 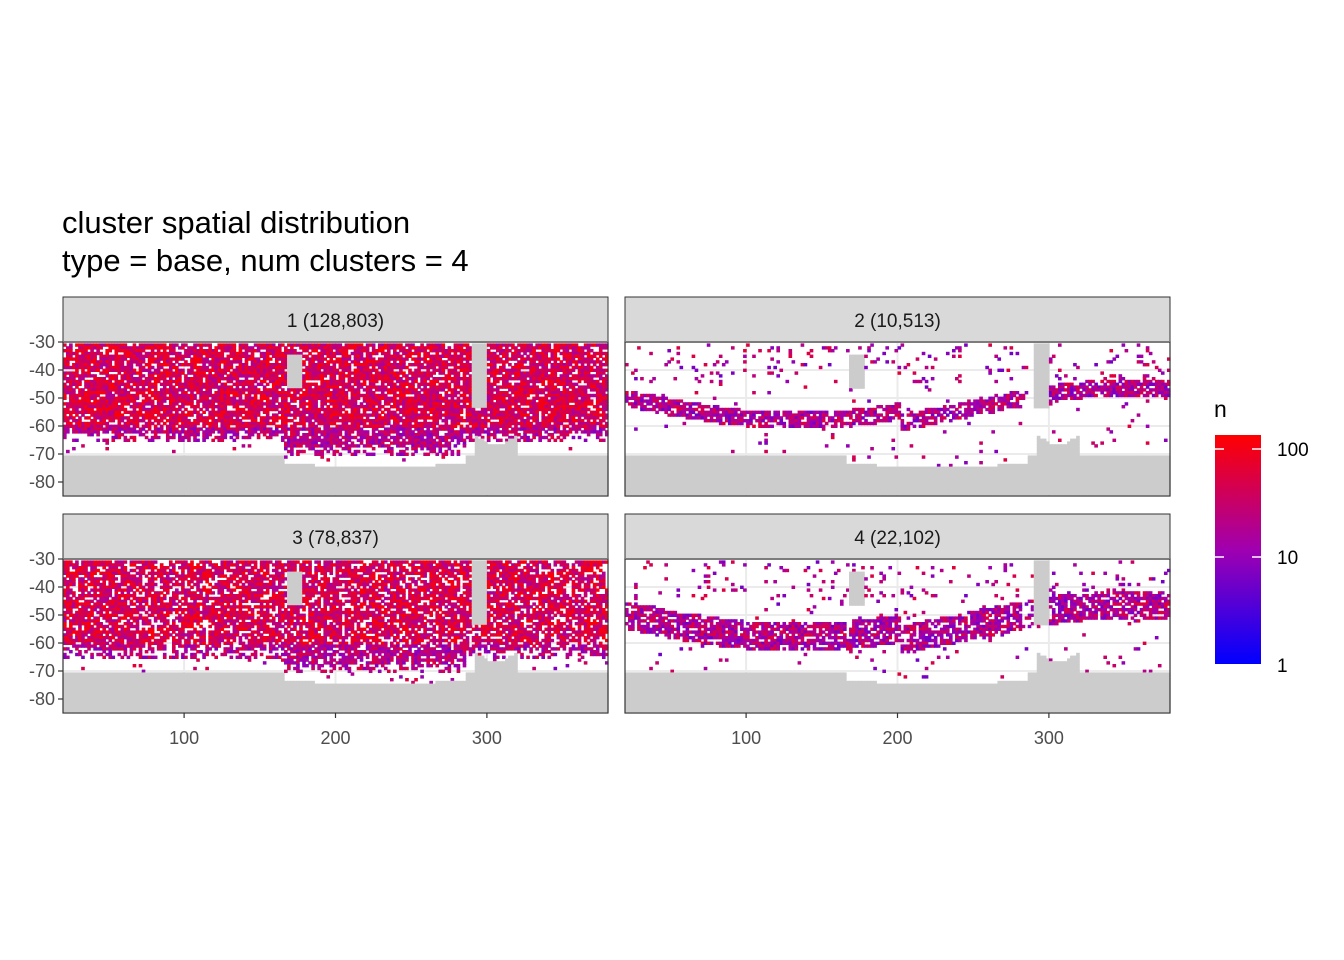 What do you see at coordinates (265, 261) in the screenshot?
I see `chart-subtitle: type = base, num clusters = 4` at bounding box center [265, 261].